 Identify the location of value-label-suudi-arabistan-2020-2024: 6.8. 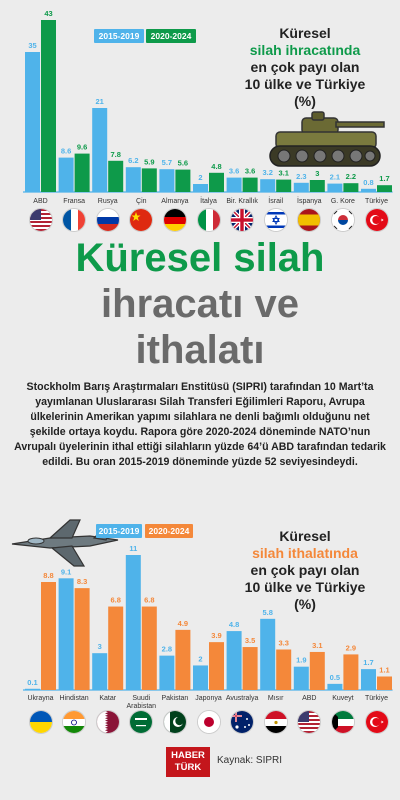
(149, 600).